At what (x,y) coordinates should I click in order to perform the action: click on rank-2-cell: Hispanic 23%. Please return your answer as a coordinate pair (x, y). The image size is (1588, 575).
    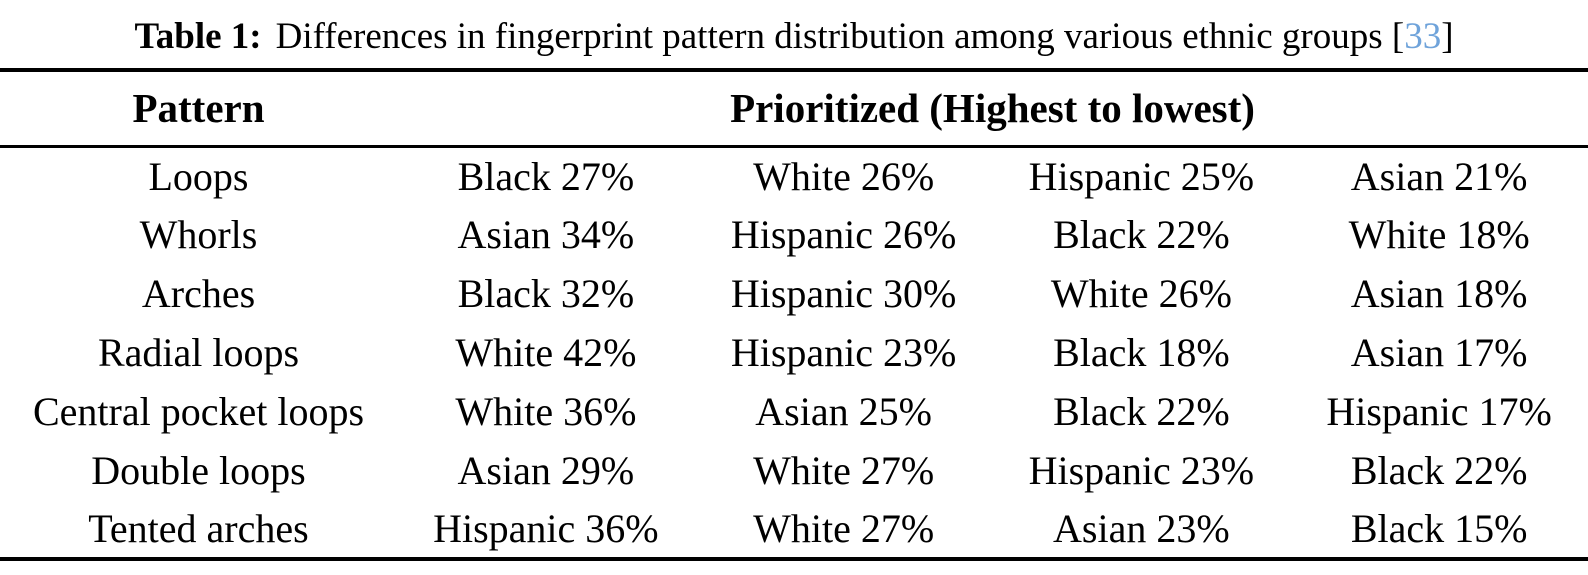
    Looking at the image, I should click on (843, 352).